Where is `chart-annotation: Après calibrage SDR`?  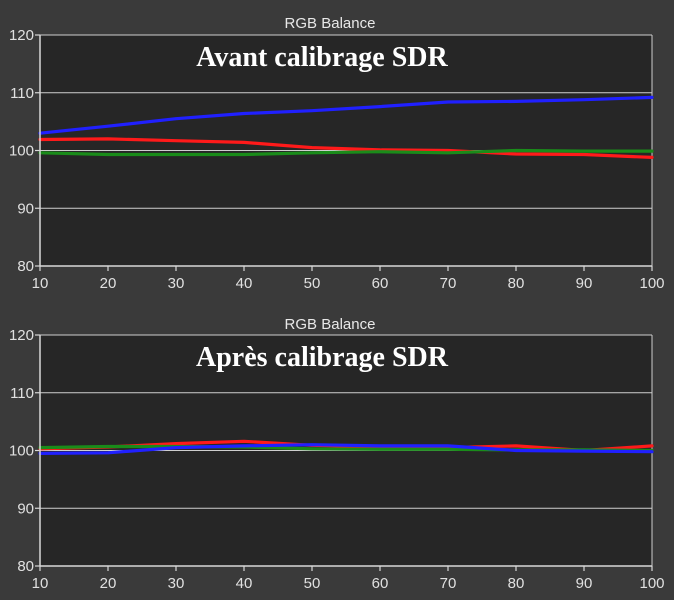
chart-annotation: Après calibrage SDR is located at coordinates (322, 357).